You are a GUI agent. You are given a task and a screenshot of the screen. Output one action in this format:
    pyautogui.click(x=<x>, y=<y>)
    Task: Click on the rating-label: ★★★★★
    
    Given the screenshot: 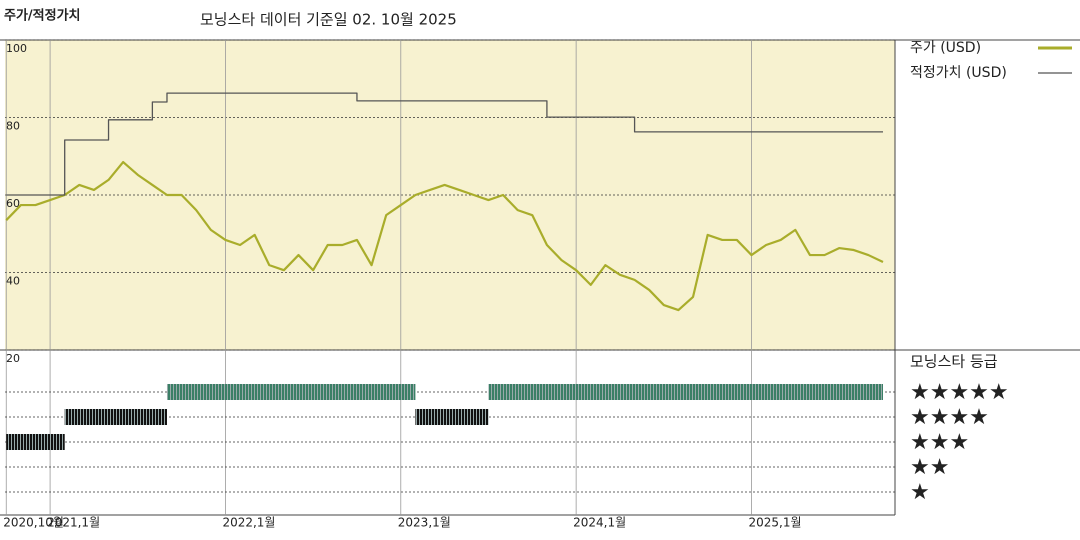 What is the action you would take?
    pyautogui.click(x=959, y=392)
    